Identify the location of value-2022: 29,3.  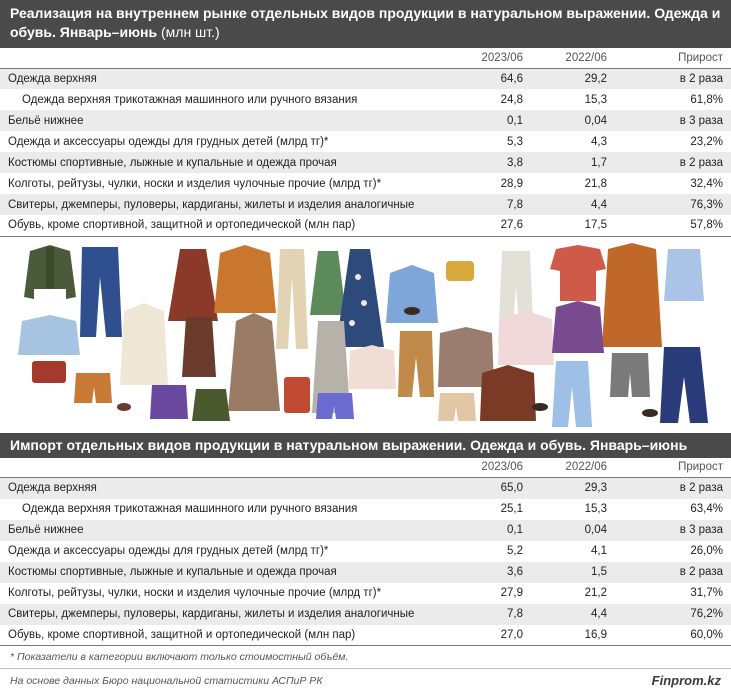
(573, 488).